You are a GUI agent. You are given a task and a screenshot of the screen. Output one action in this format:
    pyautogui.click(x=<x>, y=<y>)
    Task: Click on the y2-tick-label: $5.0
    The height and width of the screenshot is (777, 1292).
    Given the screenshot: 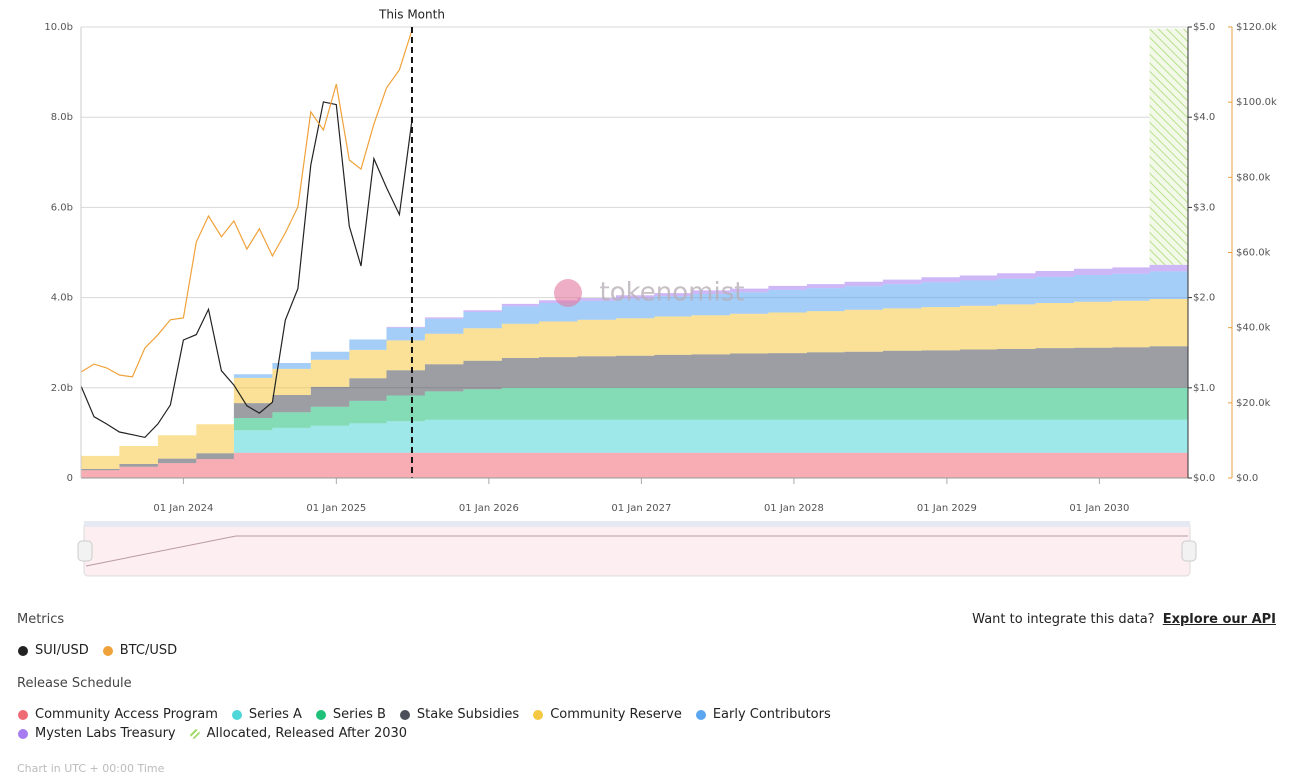 What is the action you would take?
    pyautogui.click(x=1204, y=27)
    